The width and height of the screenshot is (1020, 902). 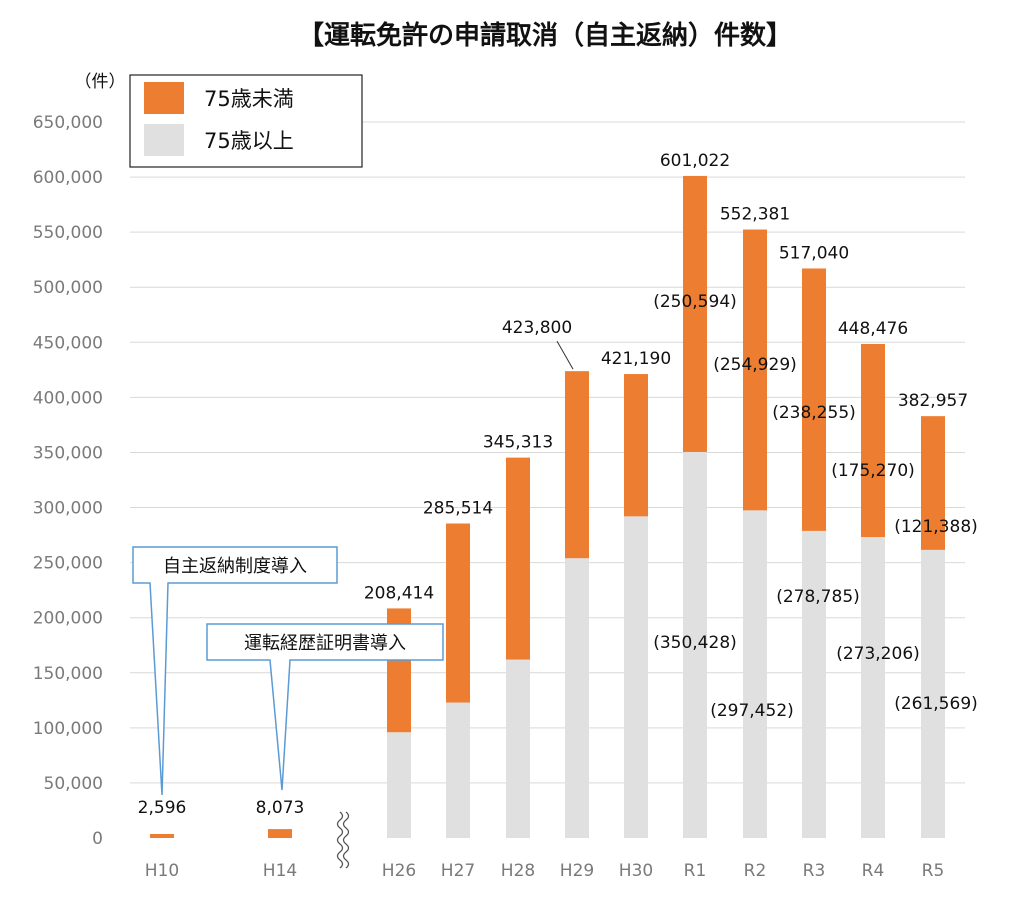 What do you see at coordinates (100, 82) in the screenshot?
I see `y-axis-unit: （件）` at bounding box center [100, 82].